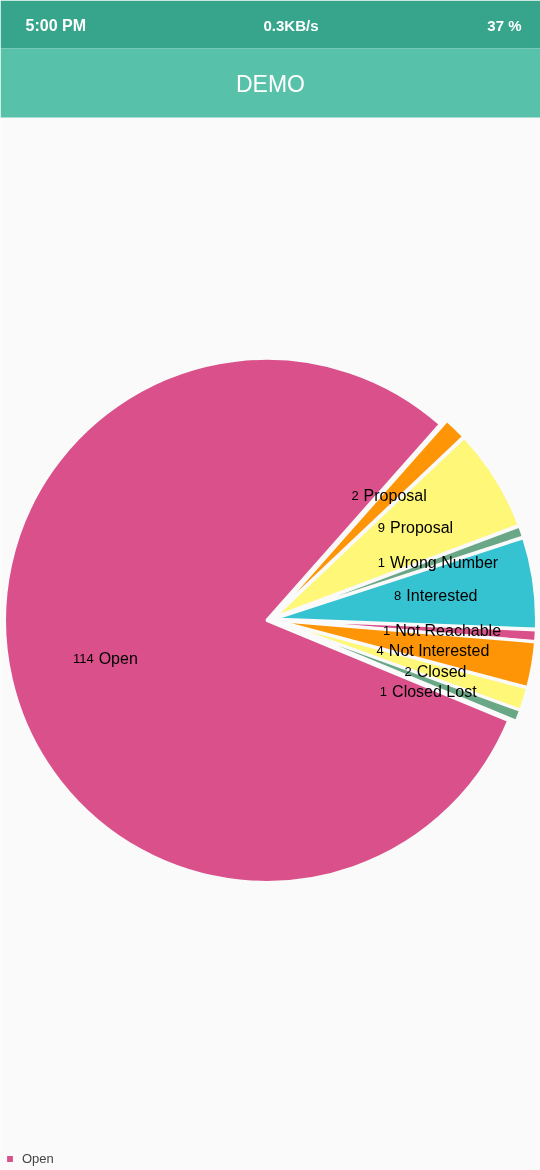  I want to click on slice-label: Interested, so click(442, 596).